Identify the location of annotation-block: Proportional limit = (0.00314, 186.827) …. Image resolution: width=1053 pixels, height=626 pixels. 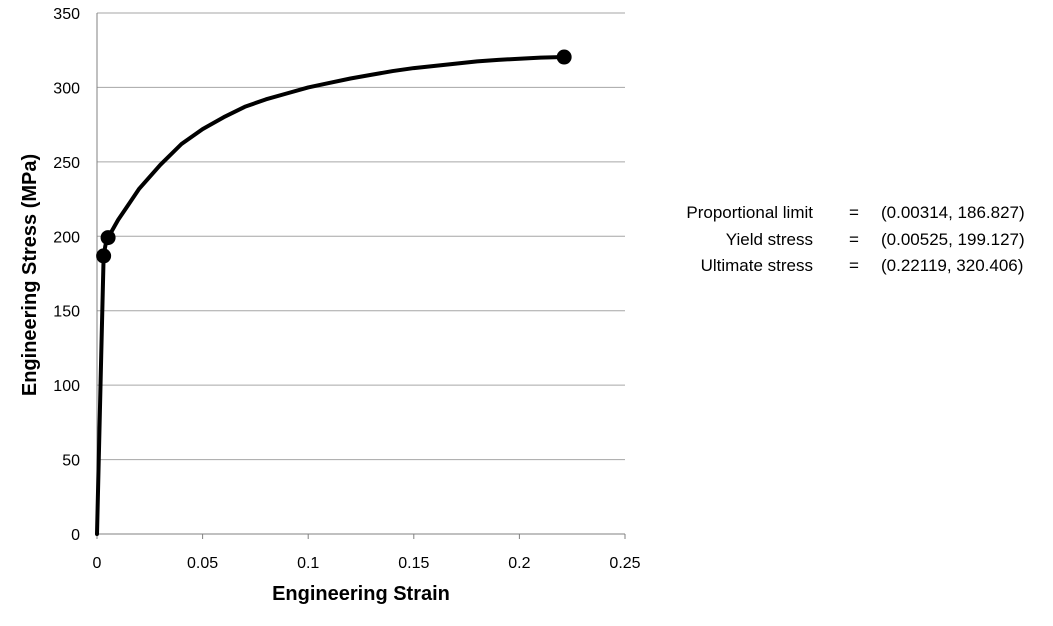
(826, 243).